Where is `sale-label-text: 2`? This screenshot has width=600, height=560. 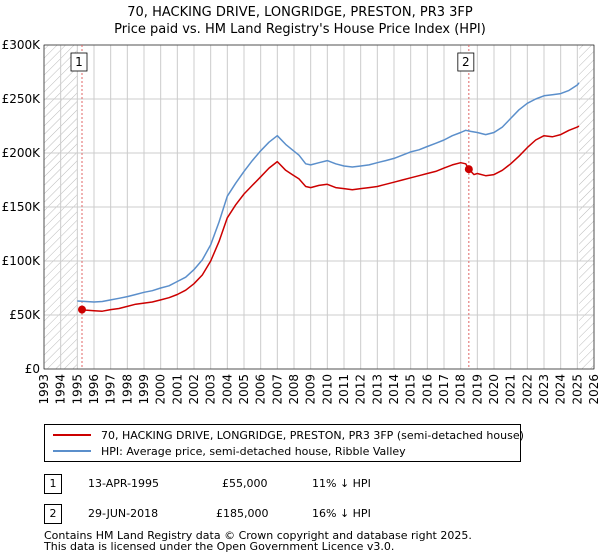 sale-label-text: 2 is located at coordinates (466, 62).